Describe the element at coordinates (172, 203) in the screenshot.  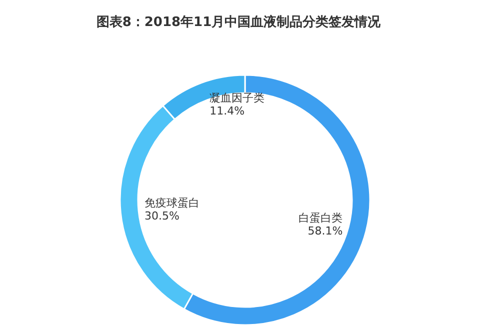
I see `slice-label: 免疫球蛋白` at that location.